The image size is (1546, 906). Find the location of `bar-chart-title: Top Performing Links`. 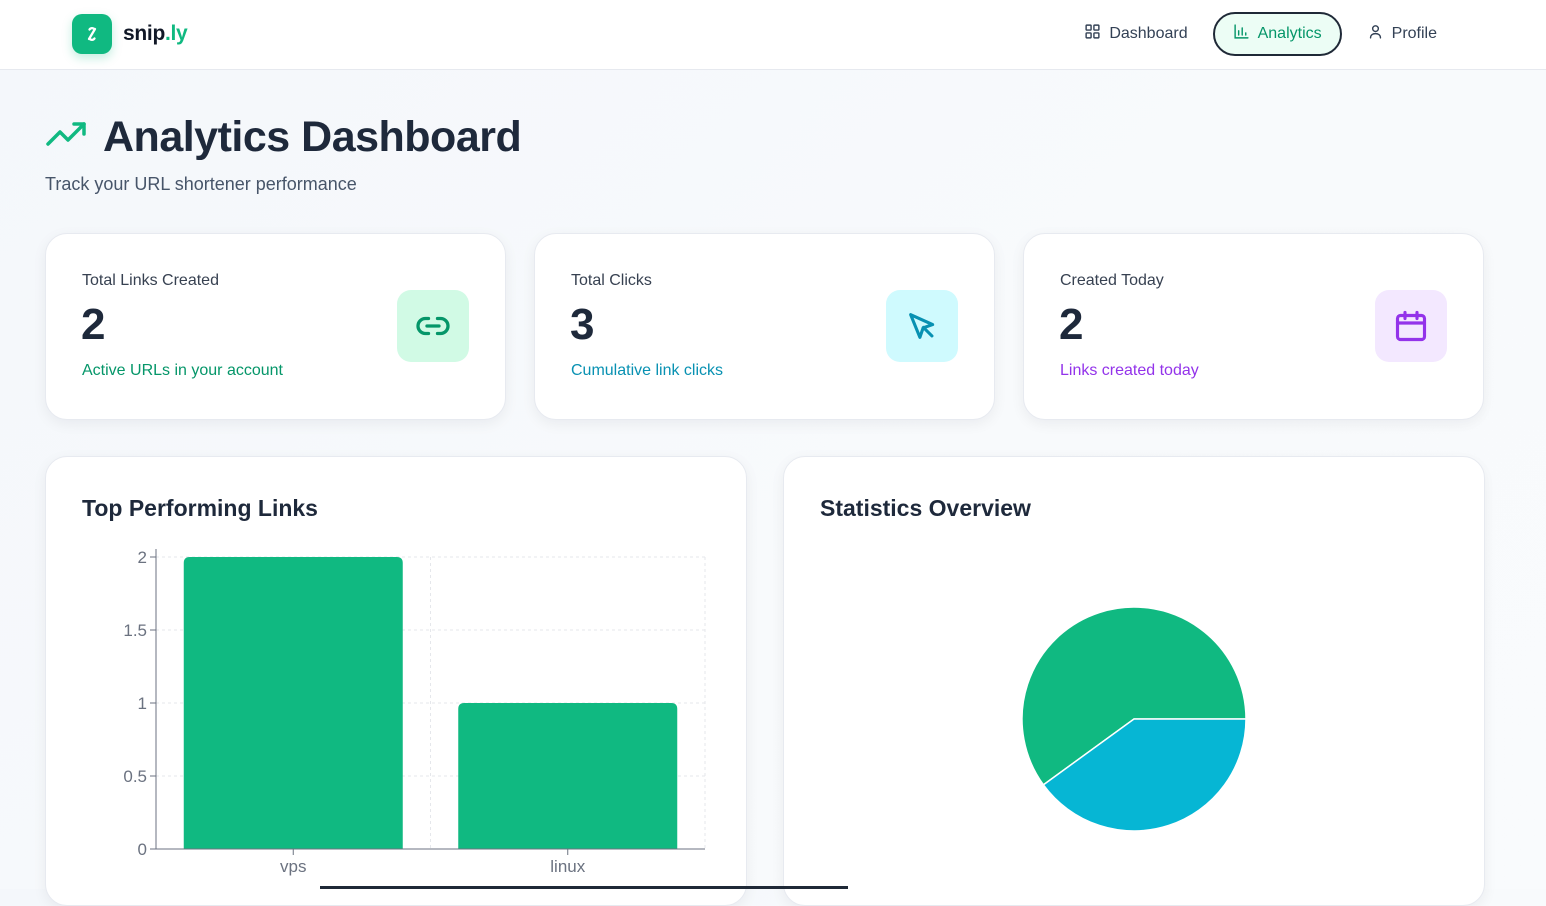

bar-chart-title: Top Performing Links is located at coordinates (200, 508).